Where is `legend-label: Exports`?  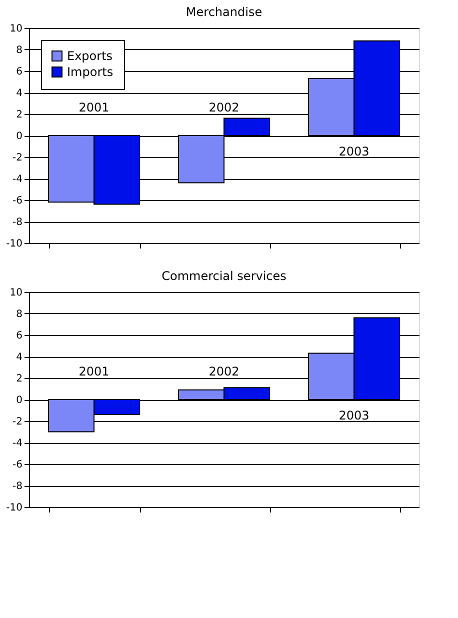 legend-label: Exports is located at coordinates (90, 56).